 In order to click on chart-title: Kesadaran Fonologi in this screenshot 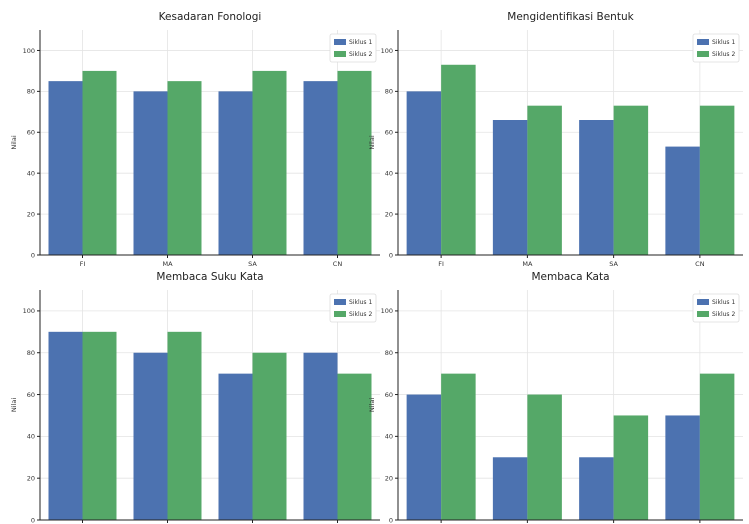, I will do `click(210, 17)`.